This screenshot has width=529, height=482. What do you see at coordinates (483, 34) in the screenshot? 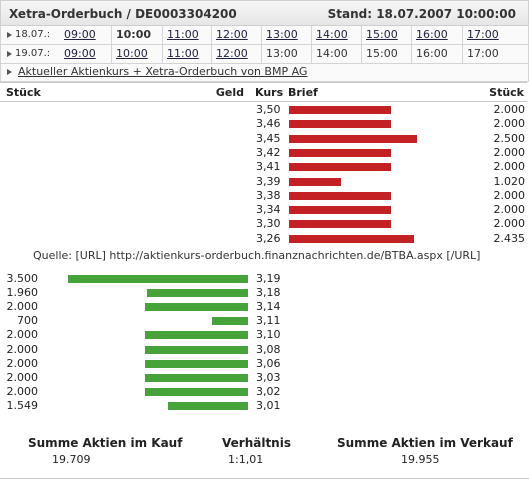
I see `time-link-0-8: 17:00` at bounding box center [483, 34].